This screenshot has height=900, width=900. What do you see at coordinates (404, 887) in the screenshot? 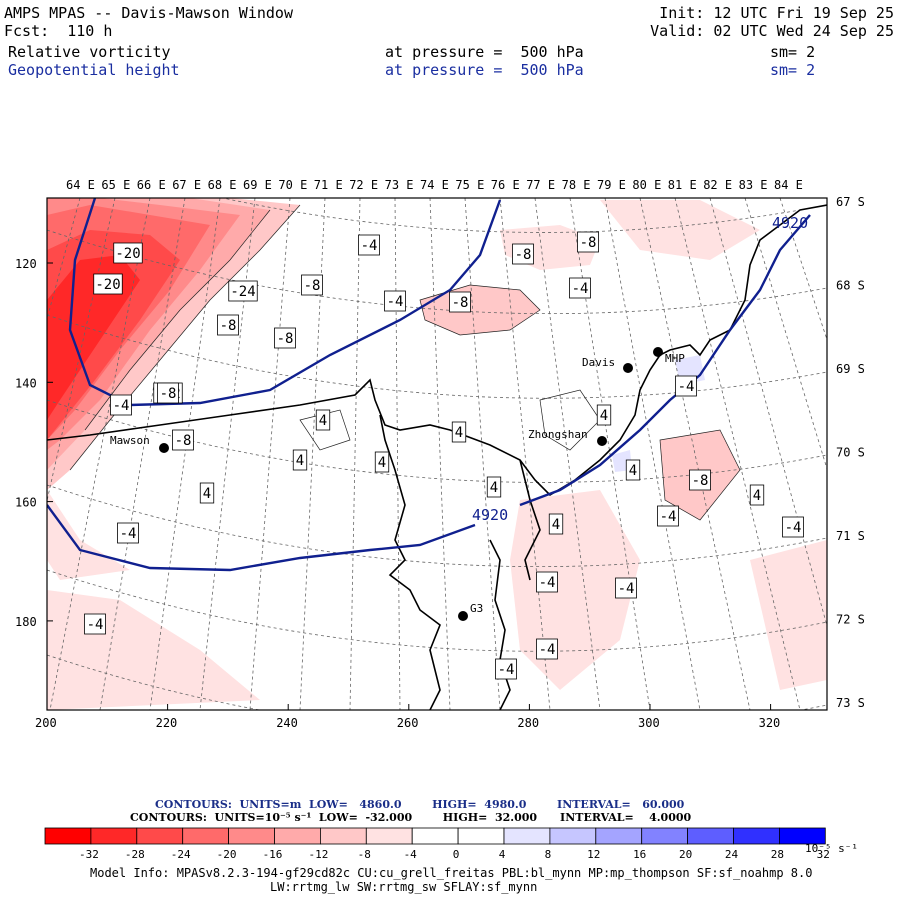
I see `model-info-line2: LW:rrtmg_lw SW:rrtmg_sw SFLAY:sf_mynn` at bounding box center [404, 887].